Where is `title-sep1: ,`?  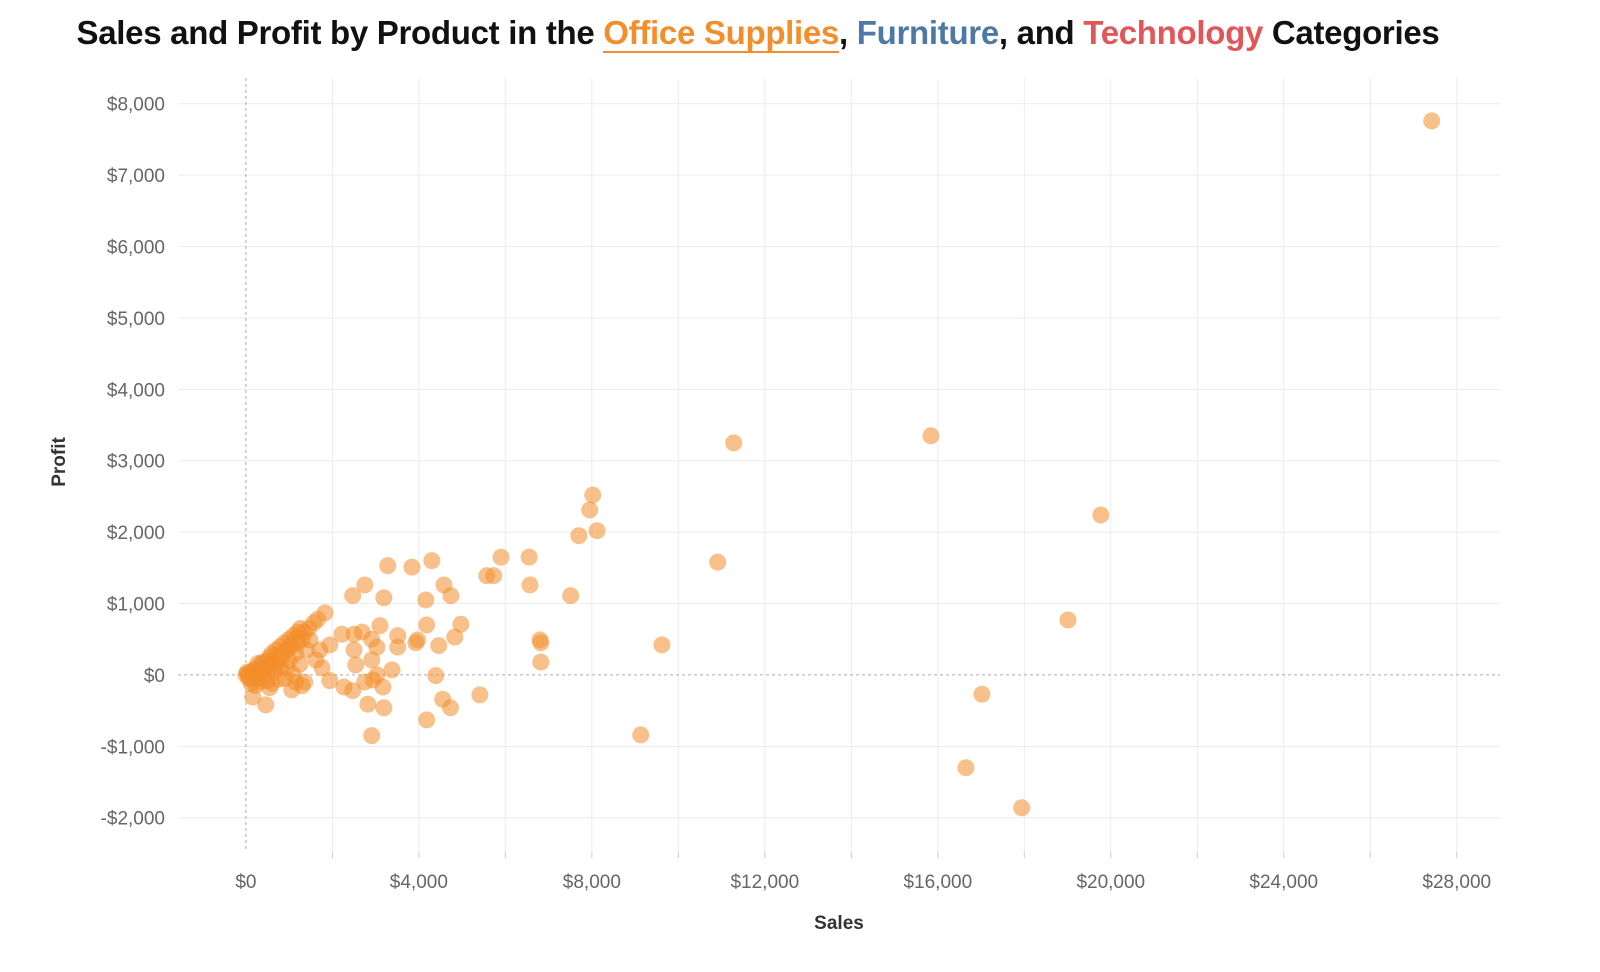 title-sep1: , is located at coordinates (848, 32).